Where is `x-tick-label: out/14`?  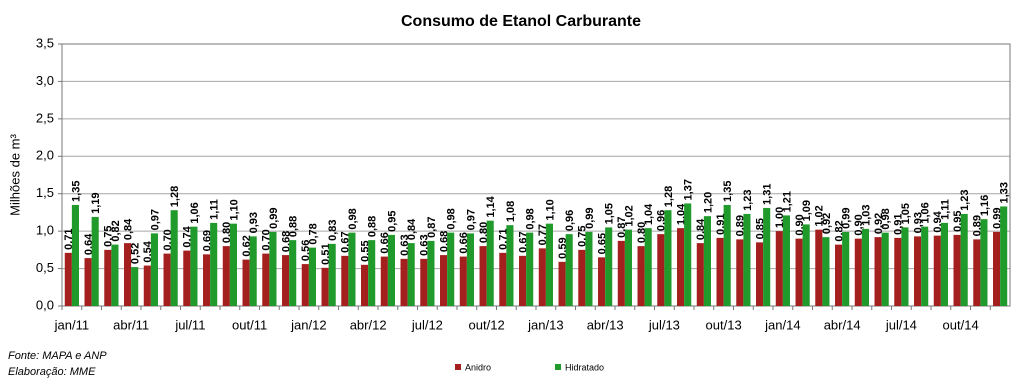 x-tick-label: out/14 is located at coordinates (961, 324).